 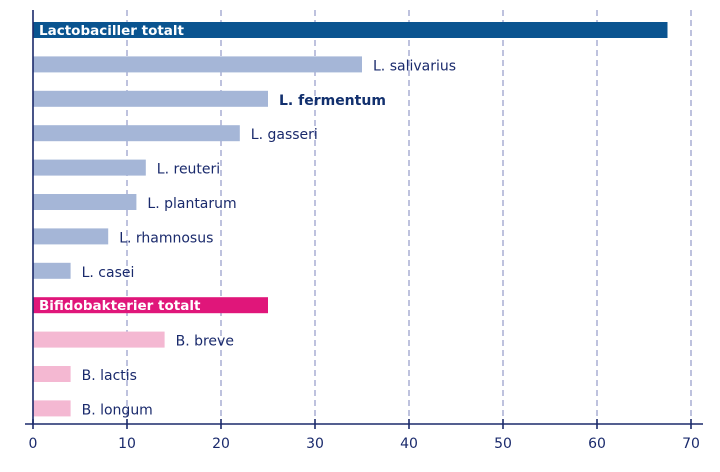 What do you see at coordinates (109, 376) in the screenshot?
I see `bar-label-10: B. lactis` at bounding box center [109, 376].